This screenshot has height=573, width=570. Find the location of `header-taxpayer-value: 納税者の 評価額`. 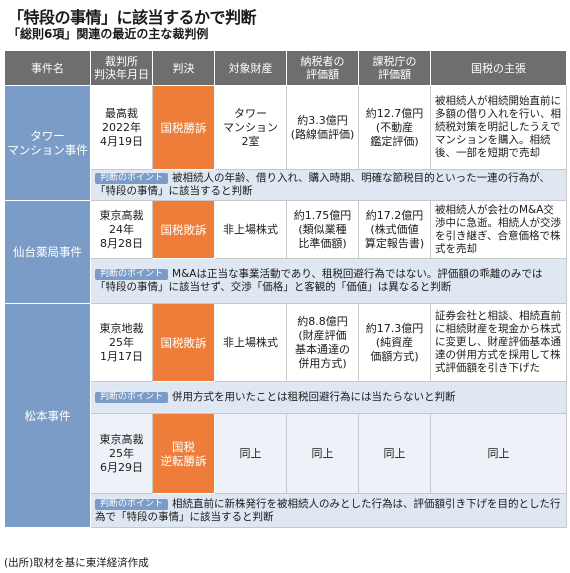

header-taxpayer-value: 納税者の 評価額 is located at coordinates (322, 68).